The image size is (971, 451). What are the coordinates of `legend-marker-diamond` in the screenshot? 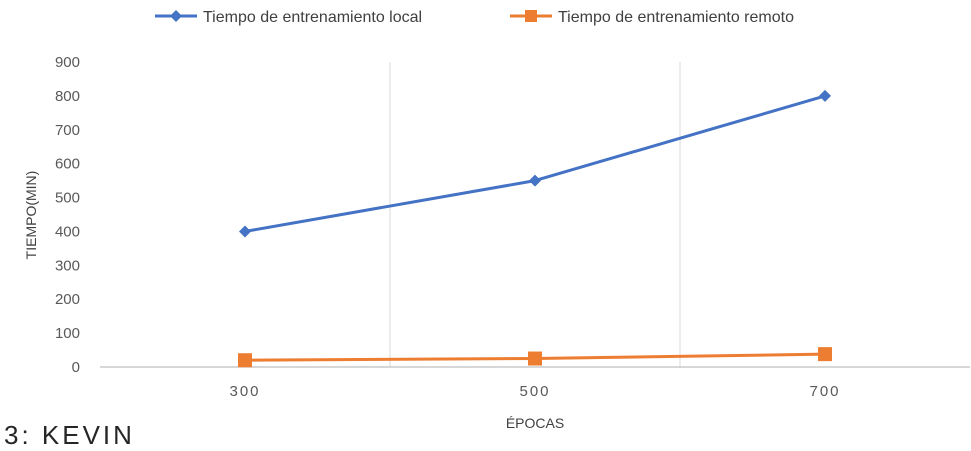 It's located at (176, 16).